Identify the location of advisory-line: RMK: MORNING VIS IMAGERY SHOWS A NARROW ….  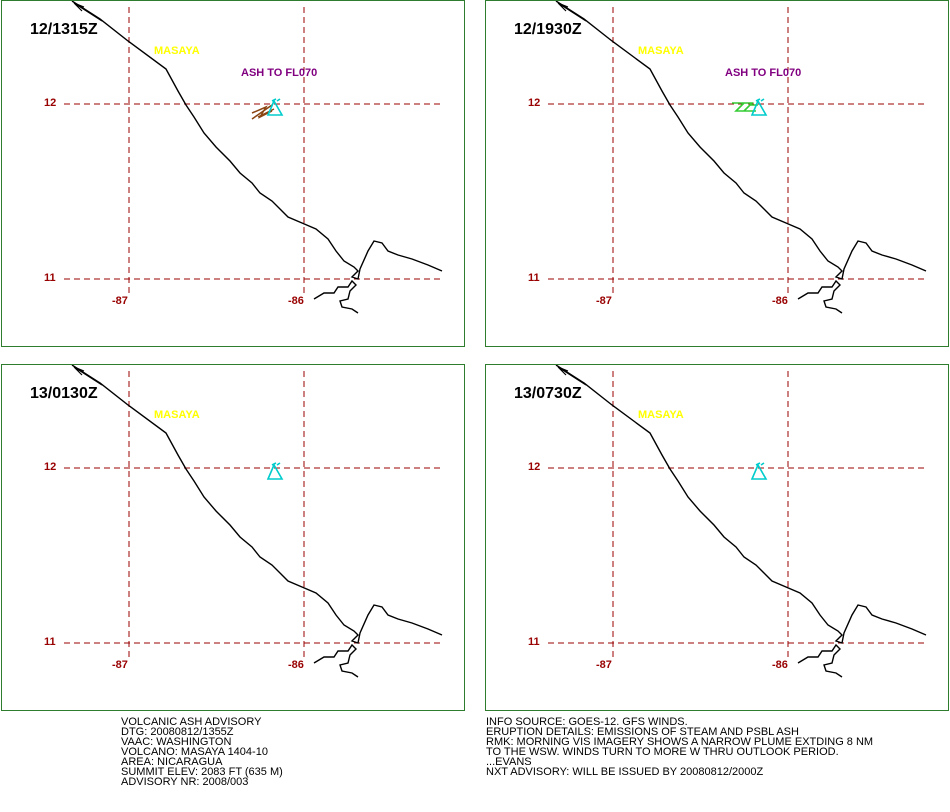
(680, 742).